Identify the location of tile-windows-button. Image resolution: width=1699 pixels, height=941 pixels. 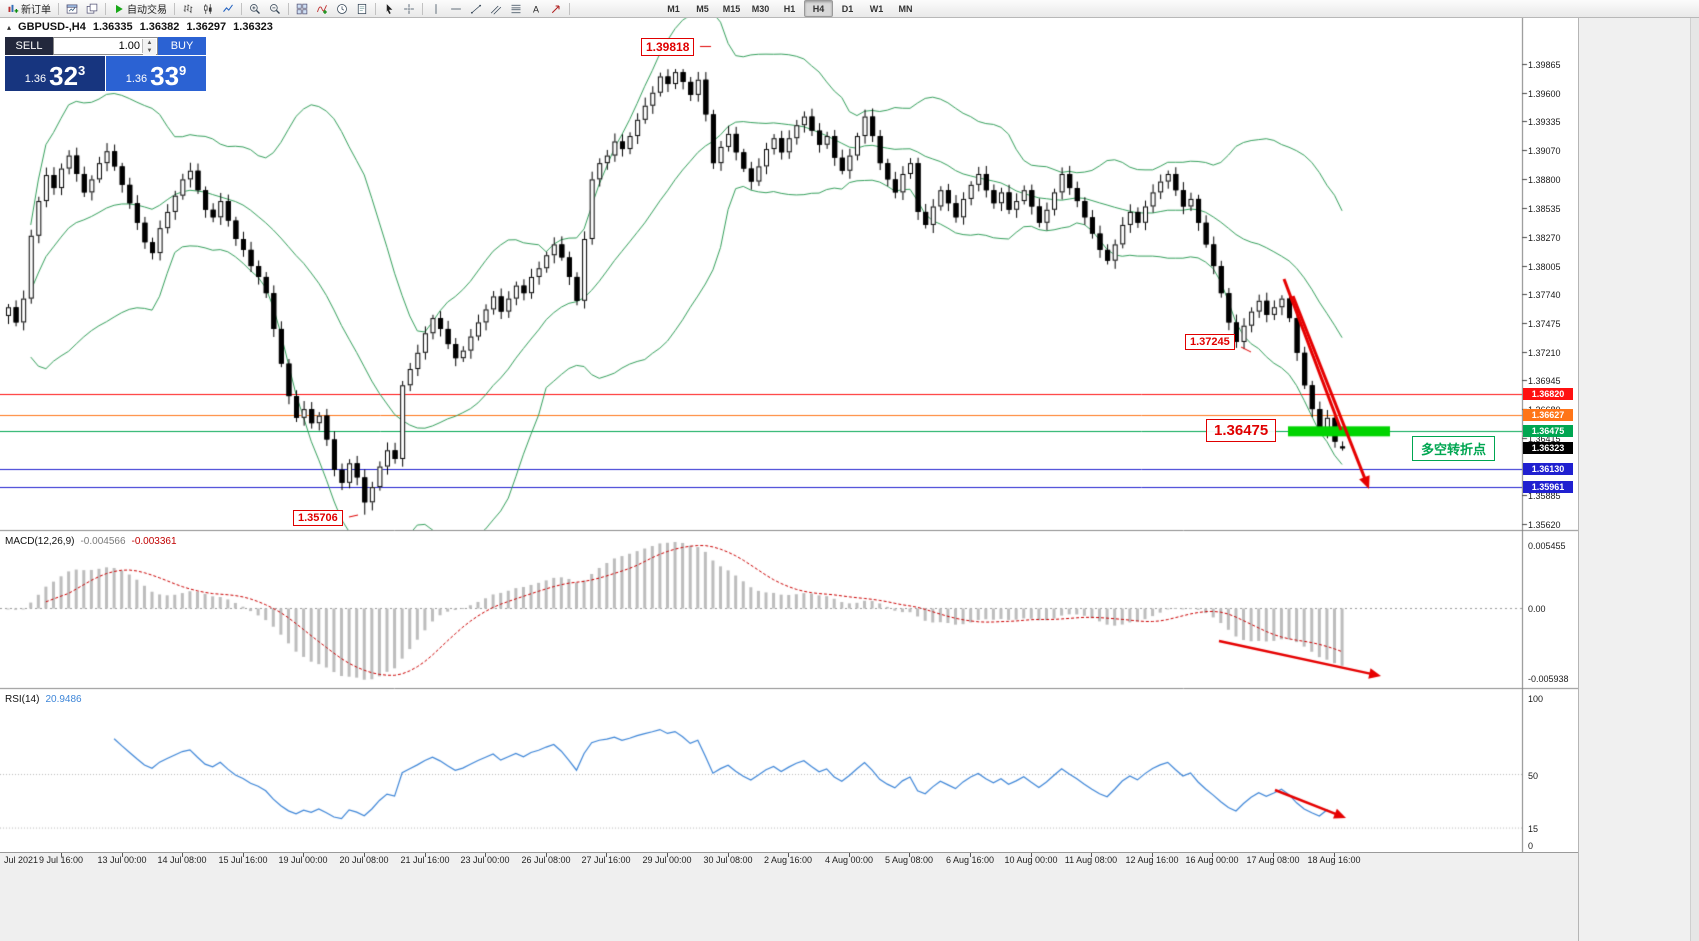
(302, 8).